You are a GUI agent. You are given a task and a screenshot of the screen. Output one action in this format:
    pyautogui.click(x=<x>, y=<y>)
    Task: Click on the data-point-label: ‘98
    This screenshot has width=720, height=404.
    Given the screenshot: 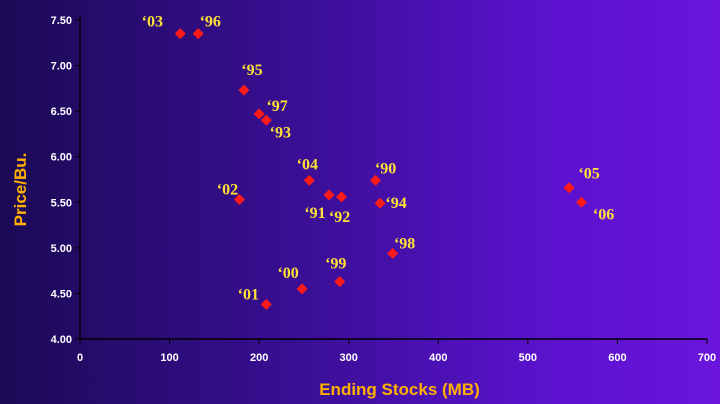 What is the action you would take?
    pyautogui.click(x=404, y=243)
    